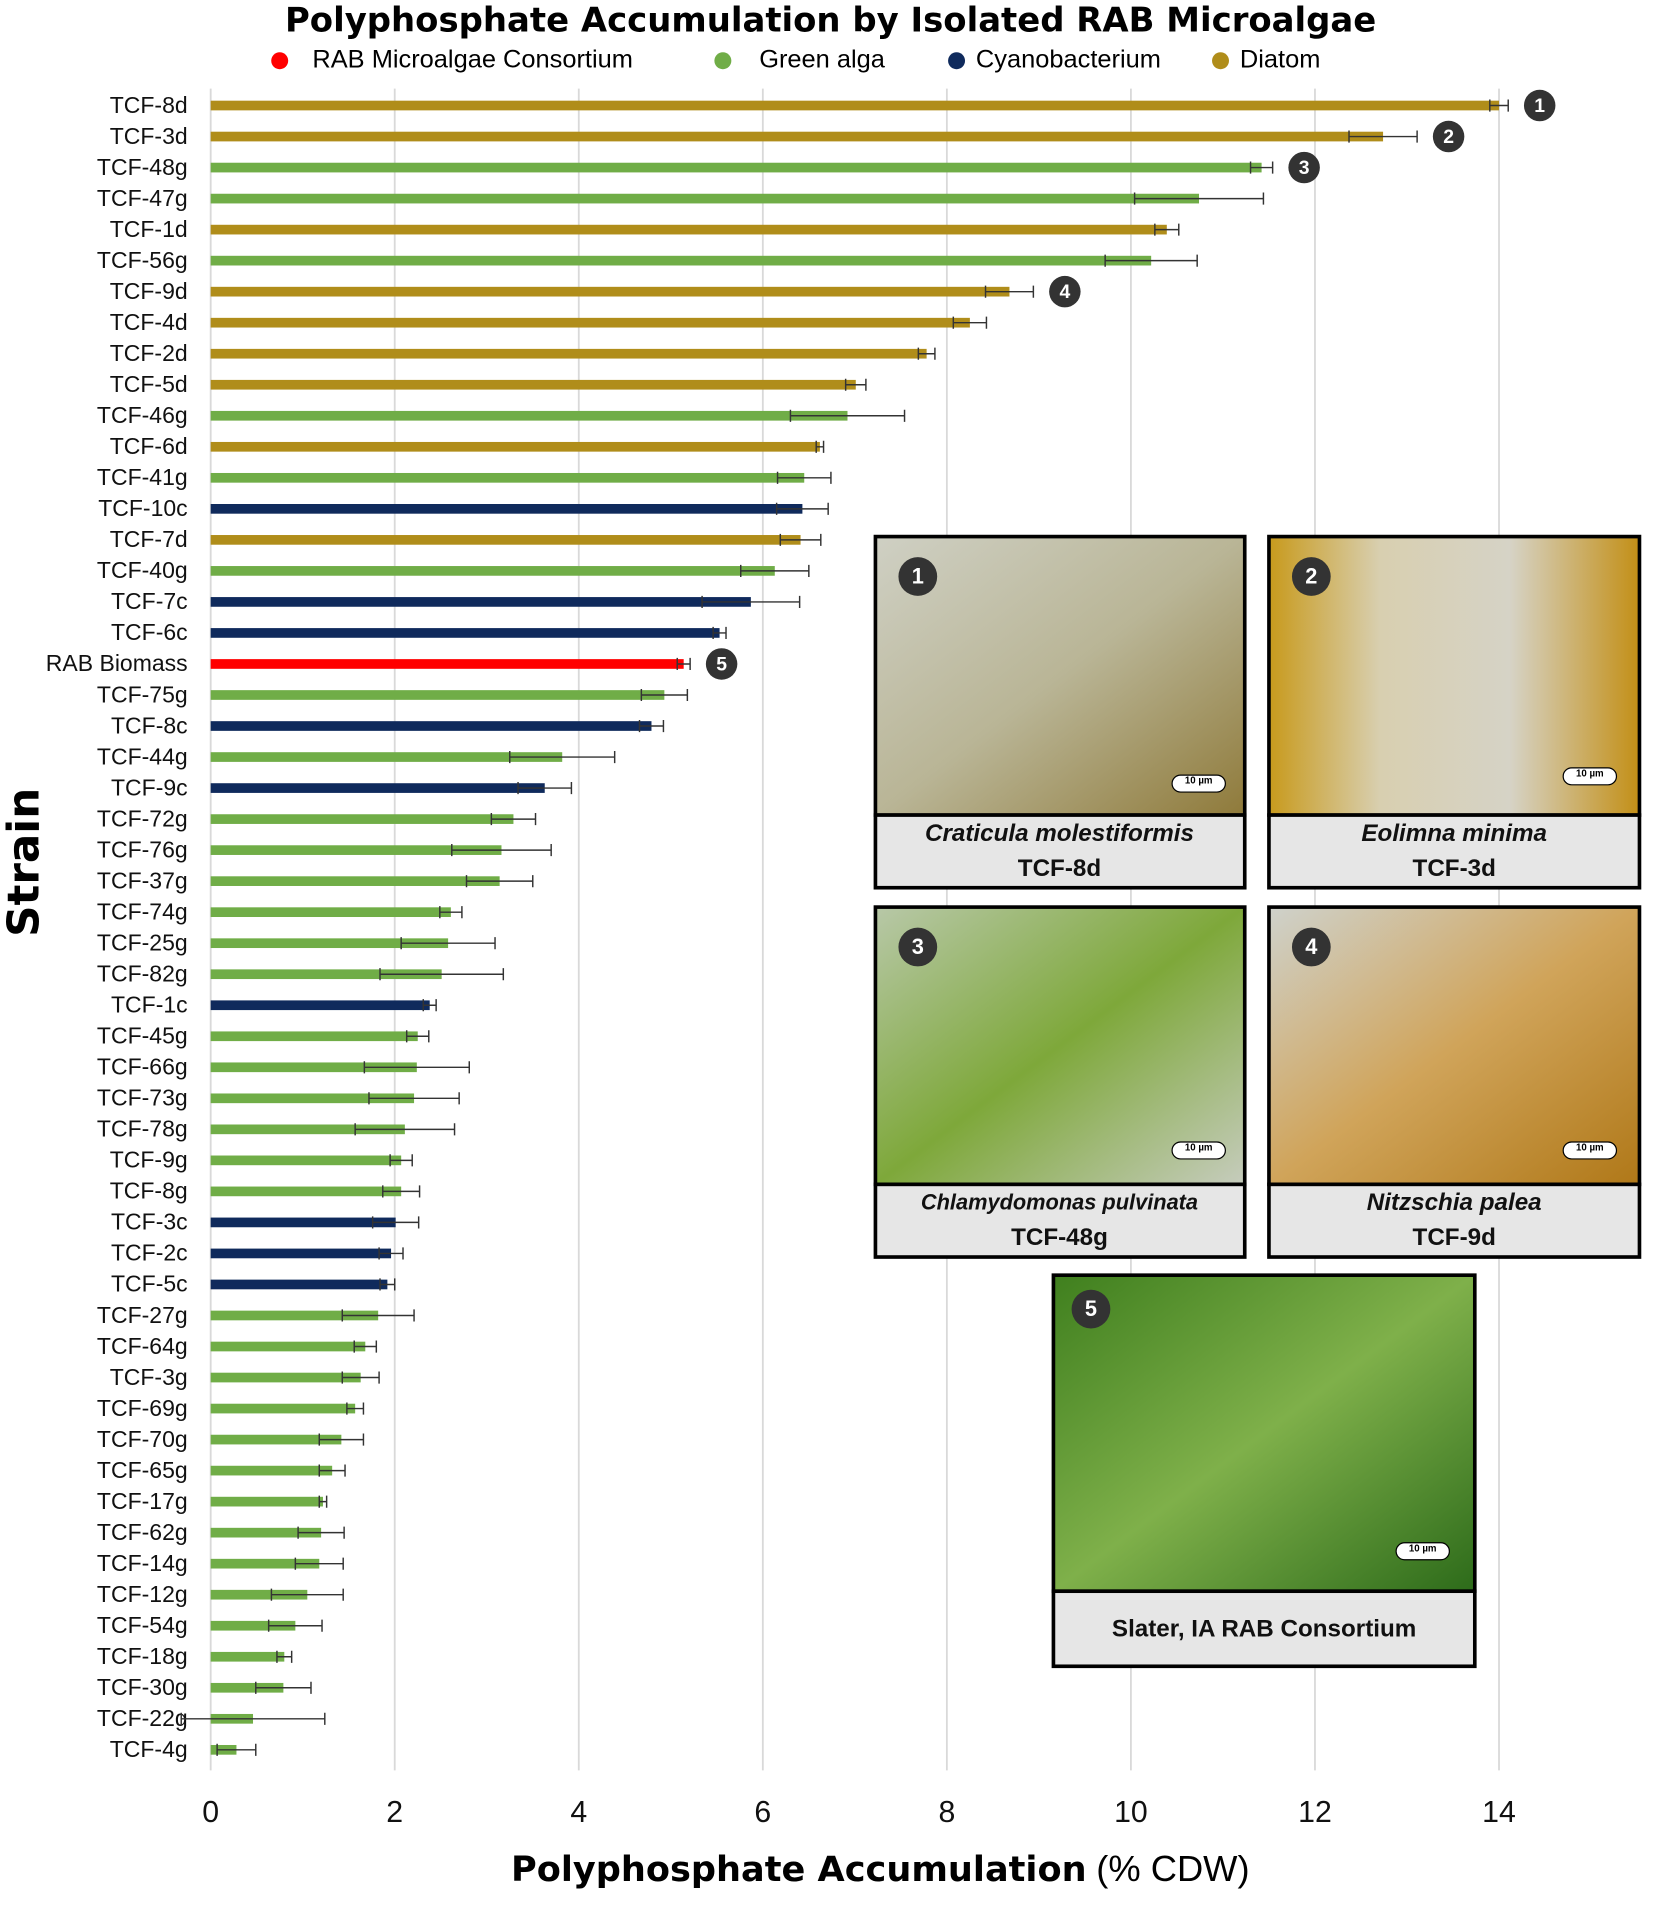 This screenshot has height=1905, width=1654. I want to click on panel-number: 1, so click(918, 575).